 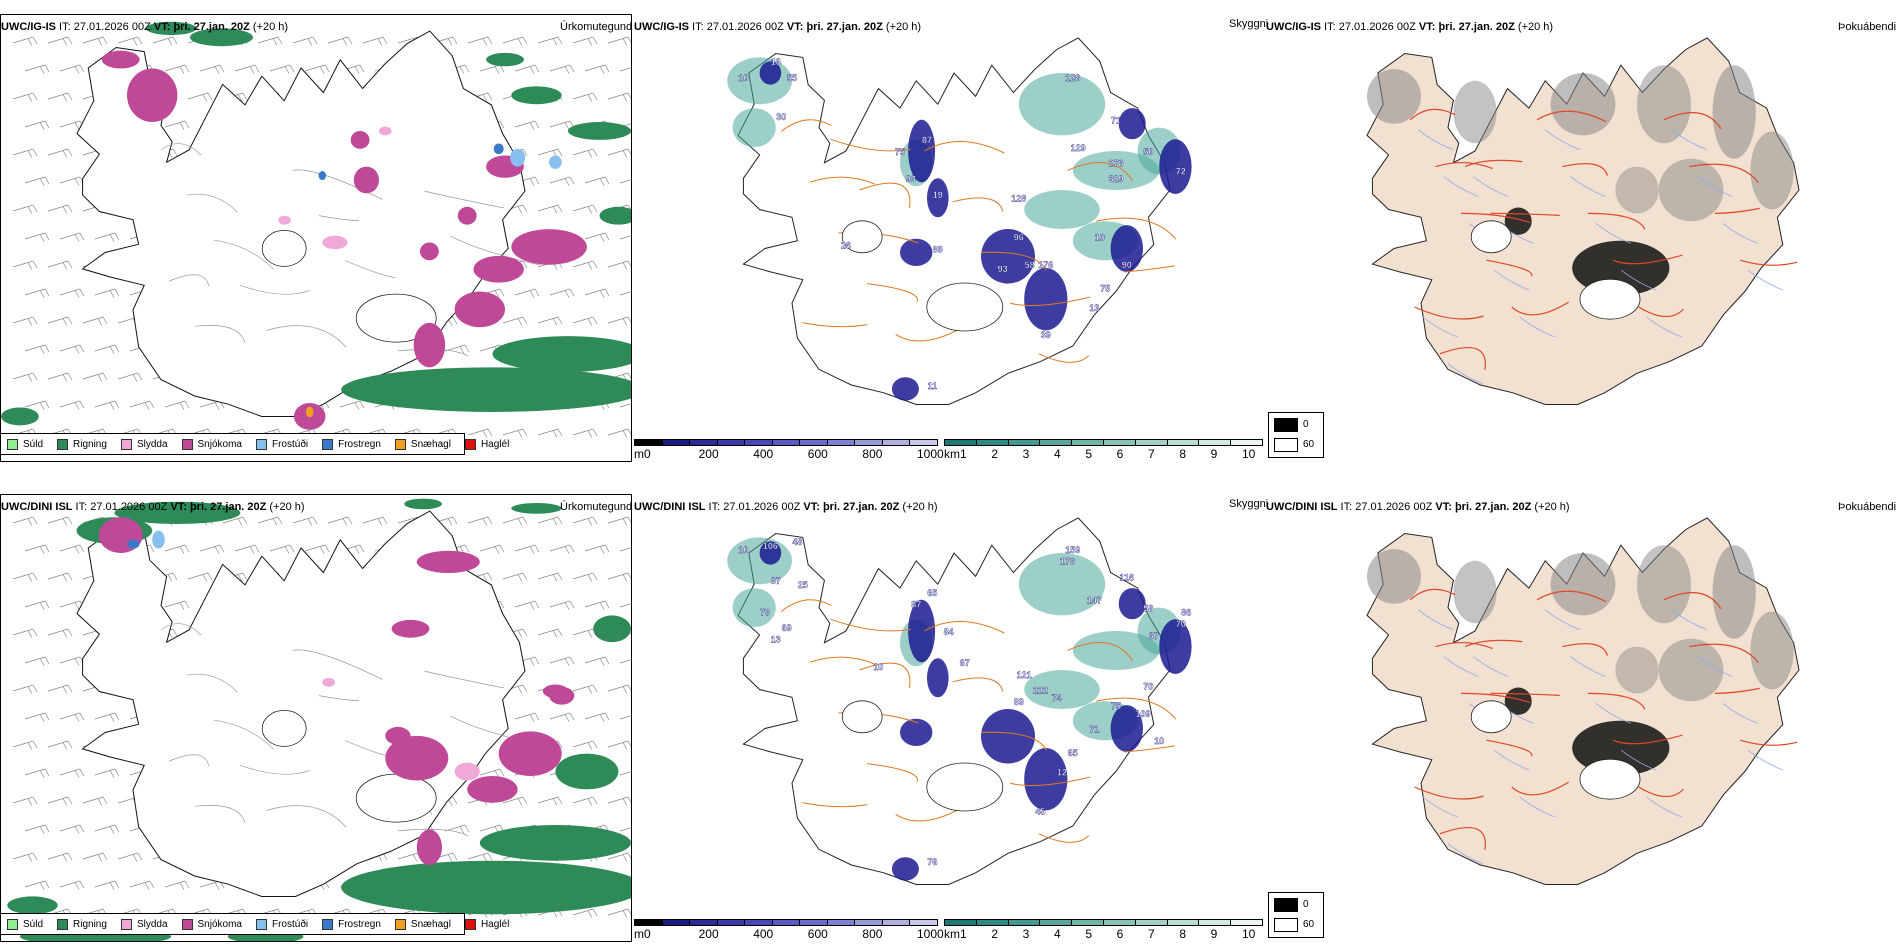 What do you see at coordinates (639, 934) in the screenshot?
I see `colorbar-unit: m` at bounding box center [639, 934].